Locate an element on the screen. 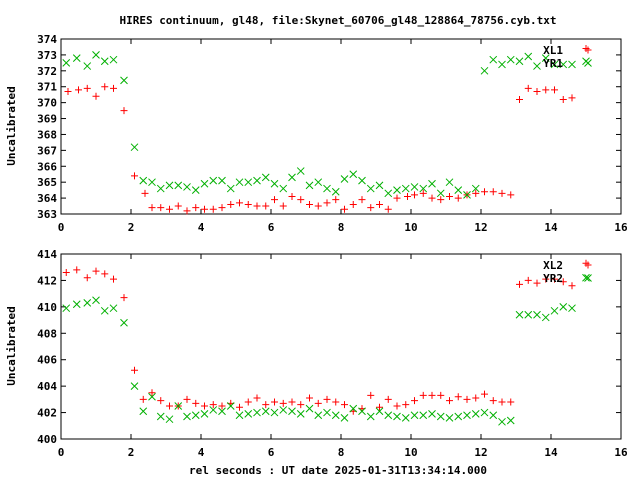 The height and width of the screenshot is (480, 640). bottom-x-tick-label: 4 is located at coordinates (201, 452).